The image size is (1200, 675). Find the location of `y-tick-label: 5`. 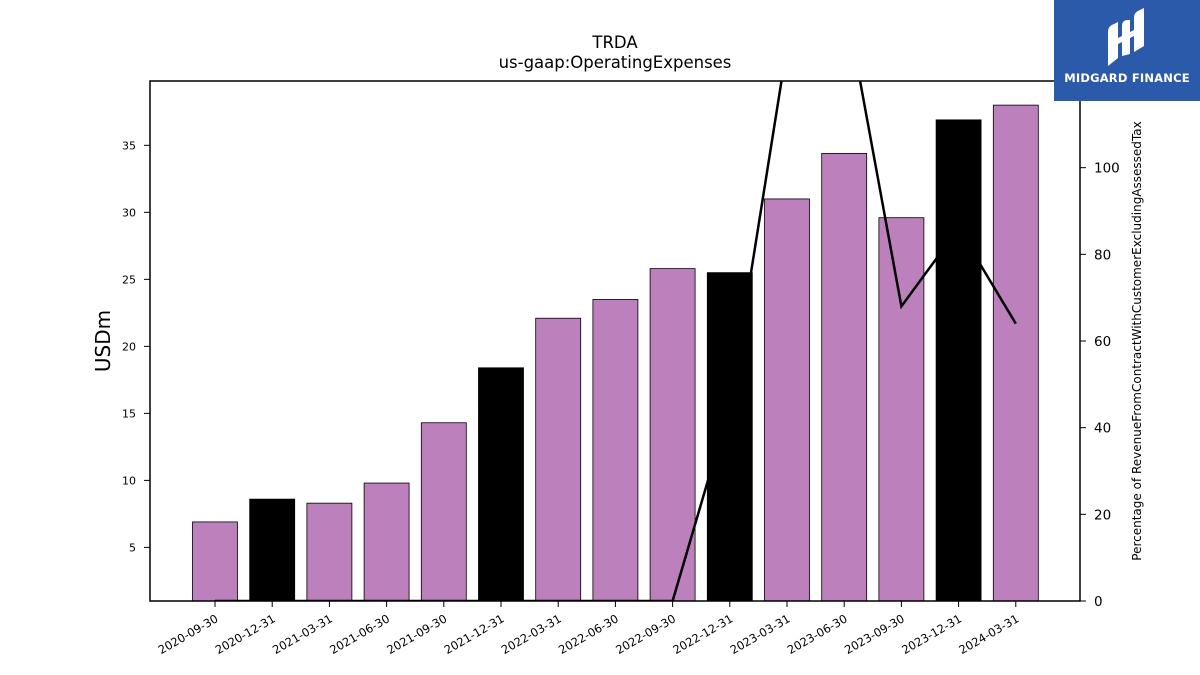

y-tick-label: 5 is located at coordinates (132, 547).